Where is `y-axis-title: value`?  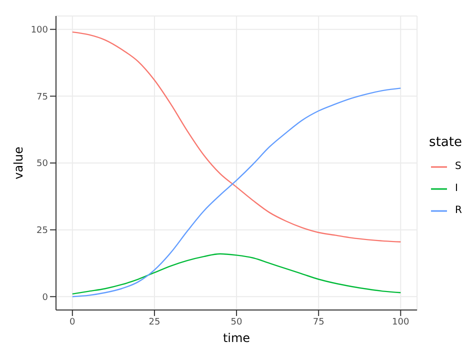
y-axis-title: value is located at coordinates (18, 163).